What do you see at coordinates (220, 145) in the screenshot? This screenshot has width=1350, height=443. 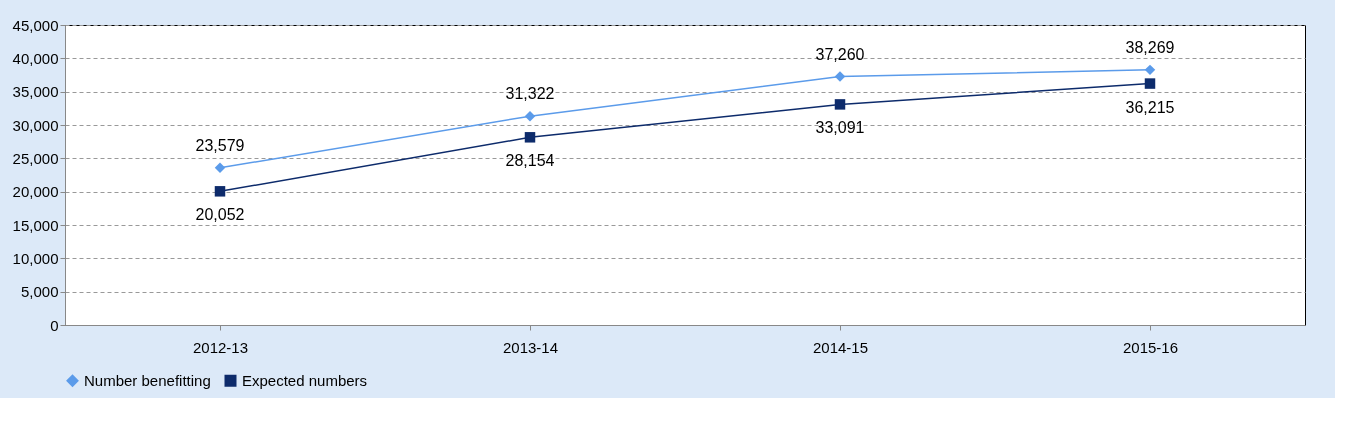 I see `data-label: 23,579` at bounding box center [220, 145].